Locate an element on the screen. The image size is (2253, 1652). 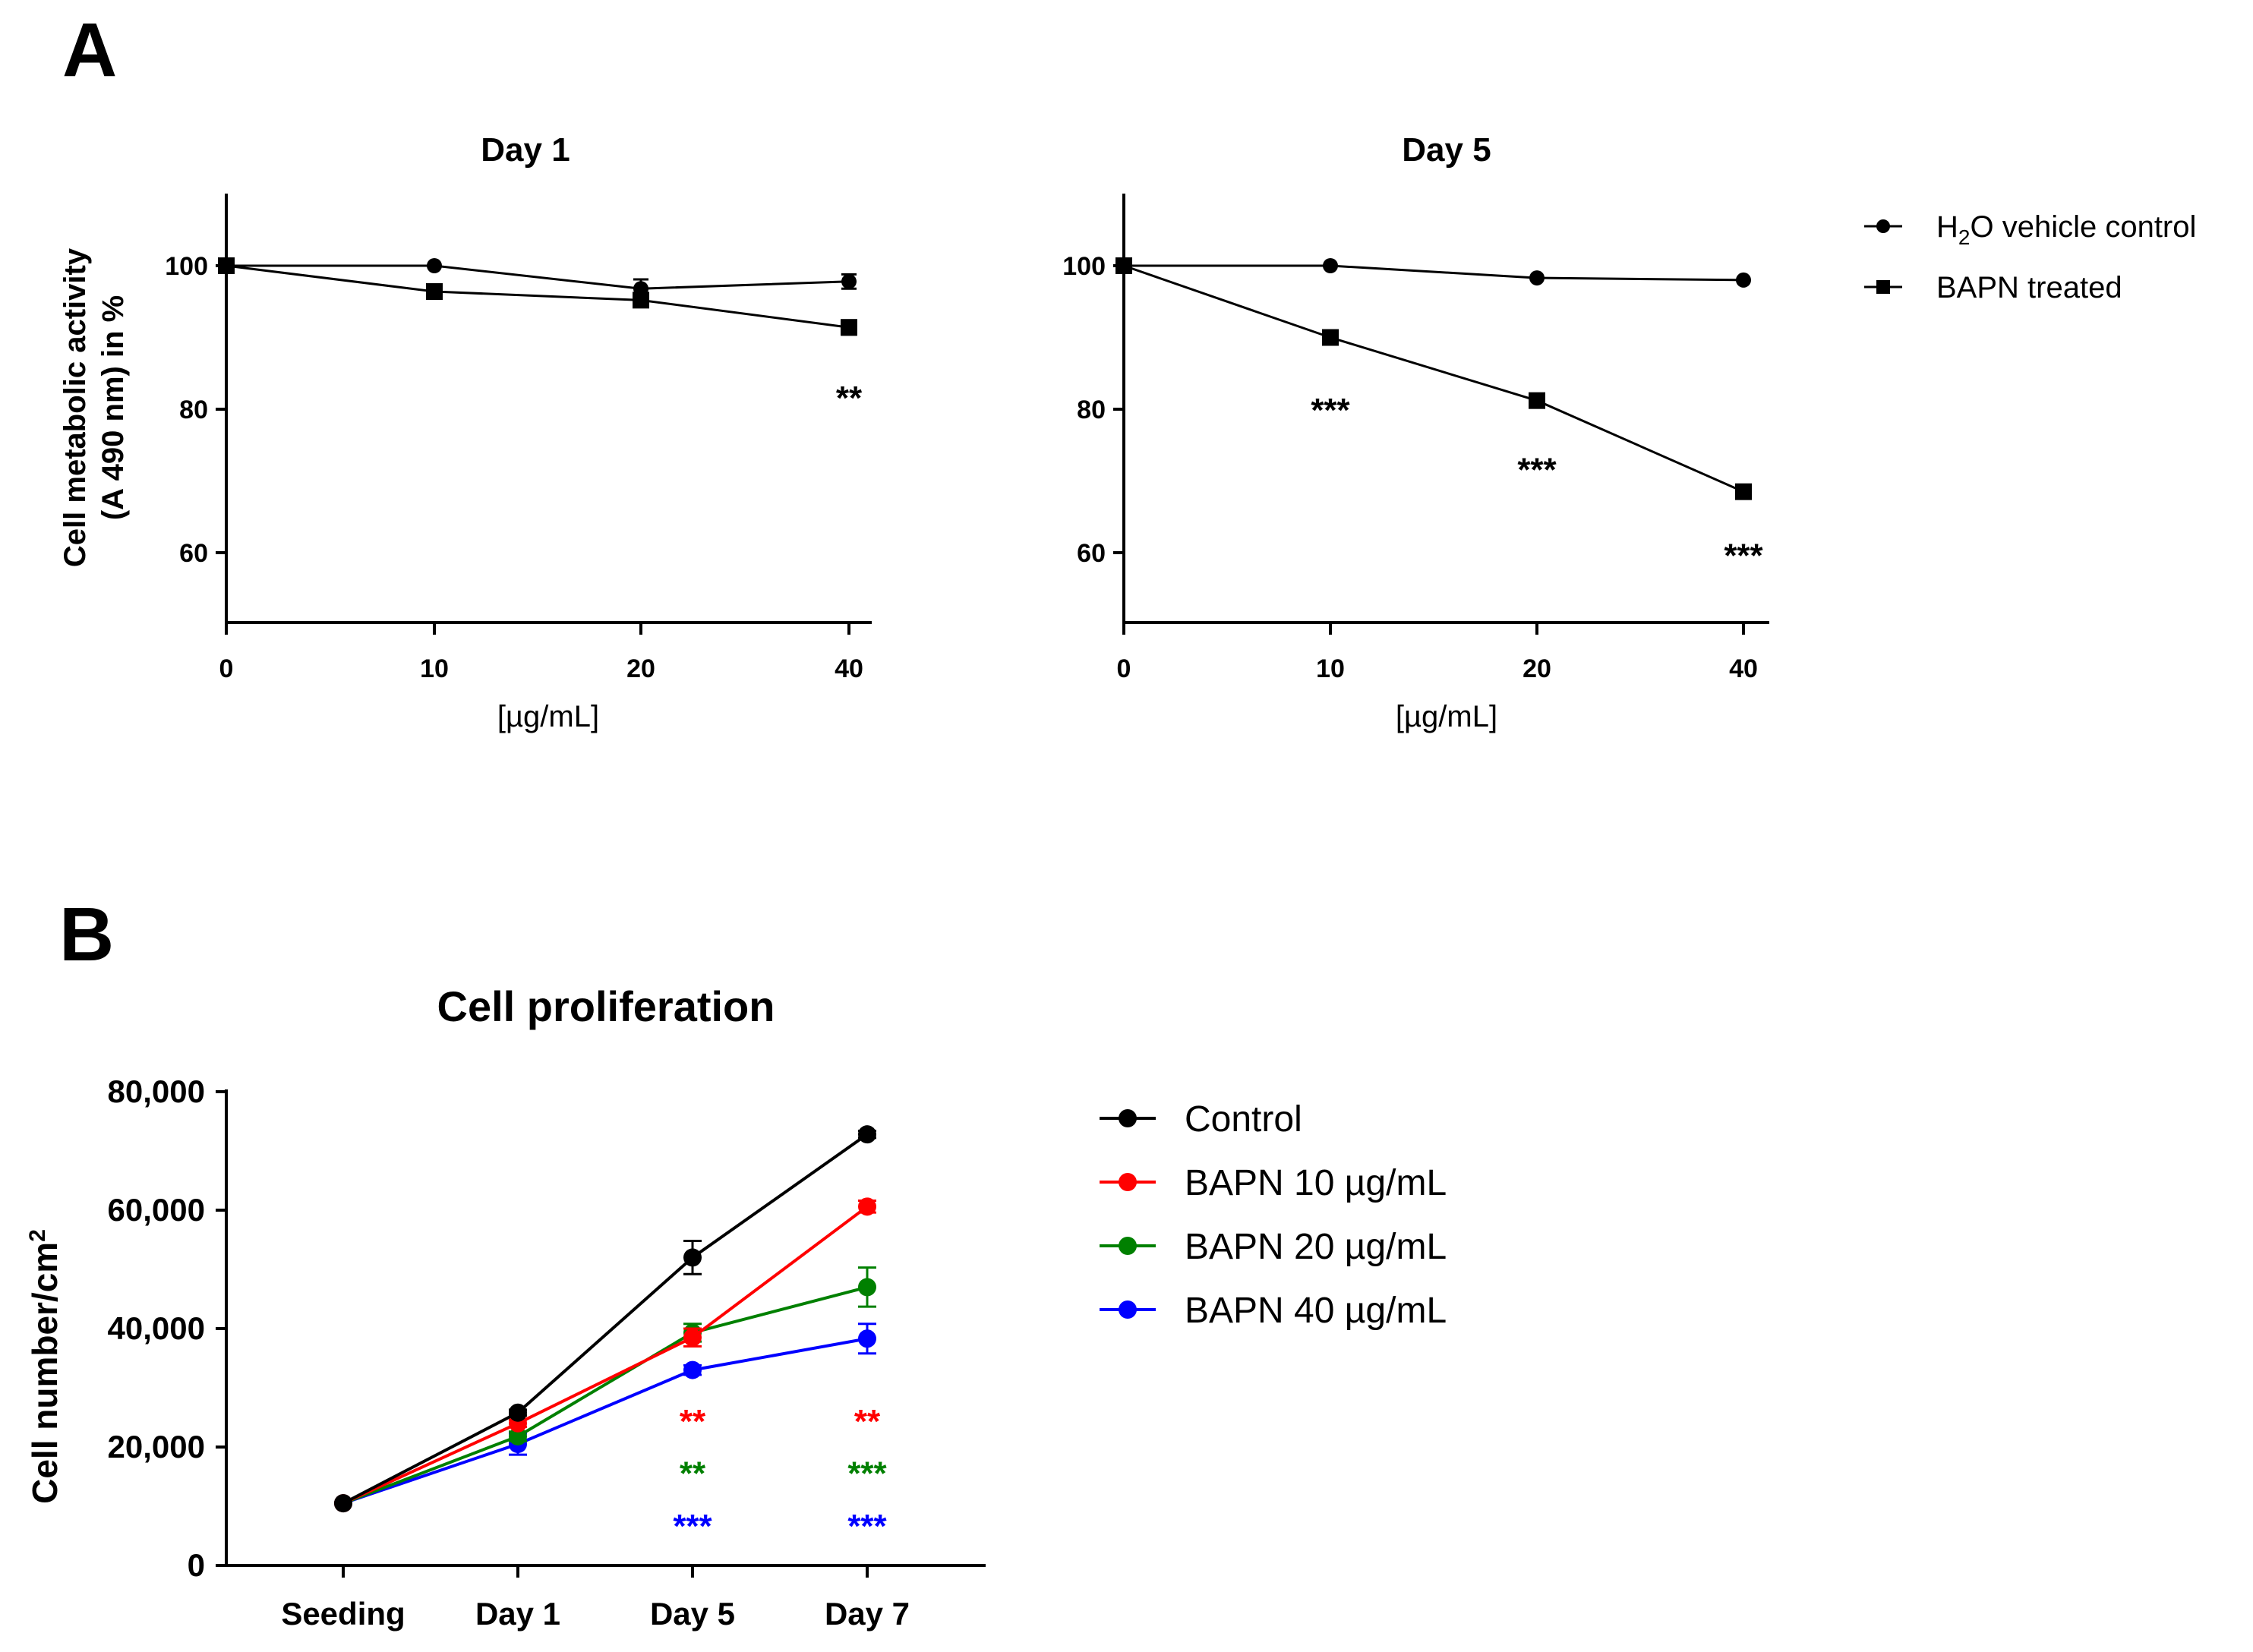
prolif-x-tick-label: Day 1 is located at coordinates (517, 1614).